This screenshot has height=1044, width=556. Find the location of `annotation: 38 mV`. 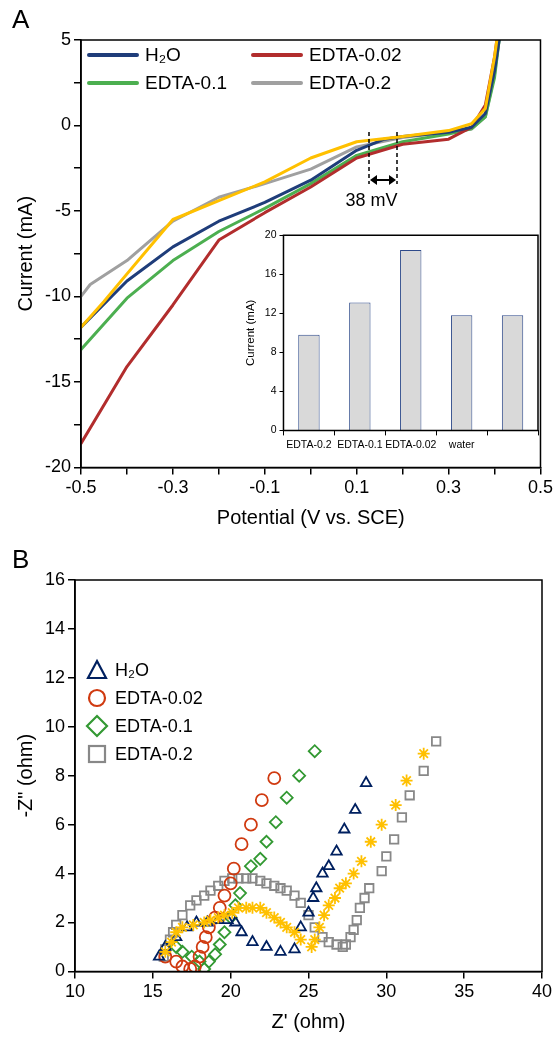

annotation: 38 mV is located at coordinates (371, 200).